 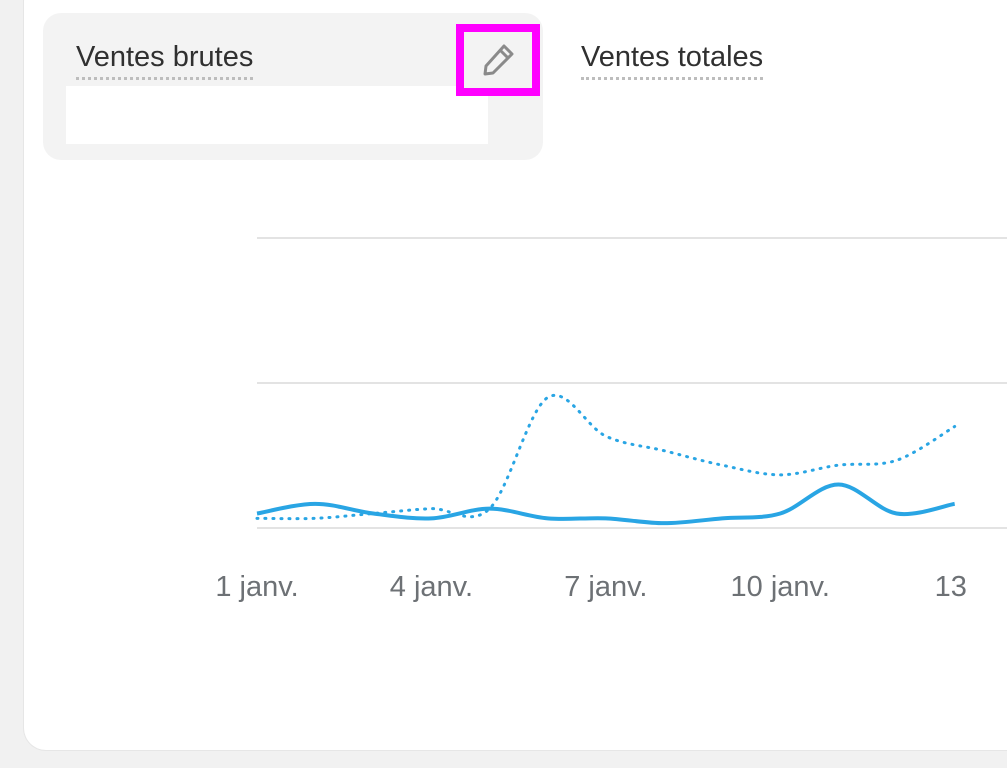 What do you see at coordinates (256, 587) in the screenshot?
I see `x-tick-label: 1 janv.` at bounding box center [256, 587].